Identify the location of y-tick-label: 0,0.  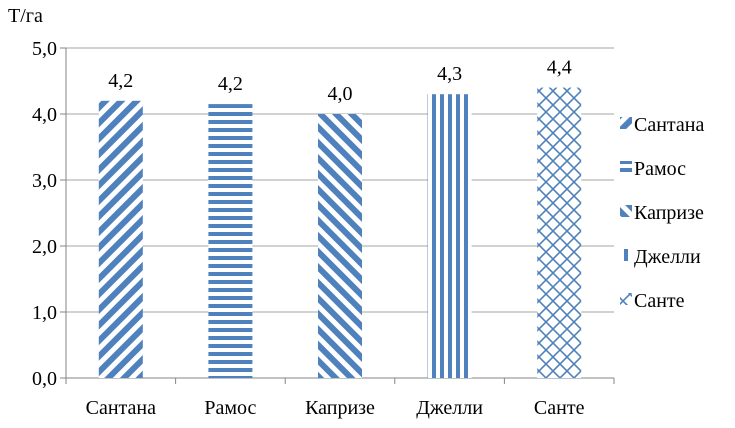
(44, 379).